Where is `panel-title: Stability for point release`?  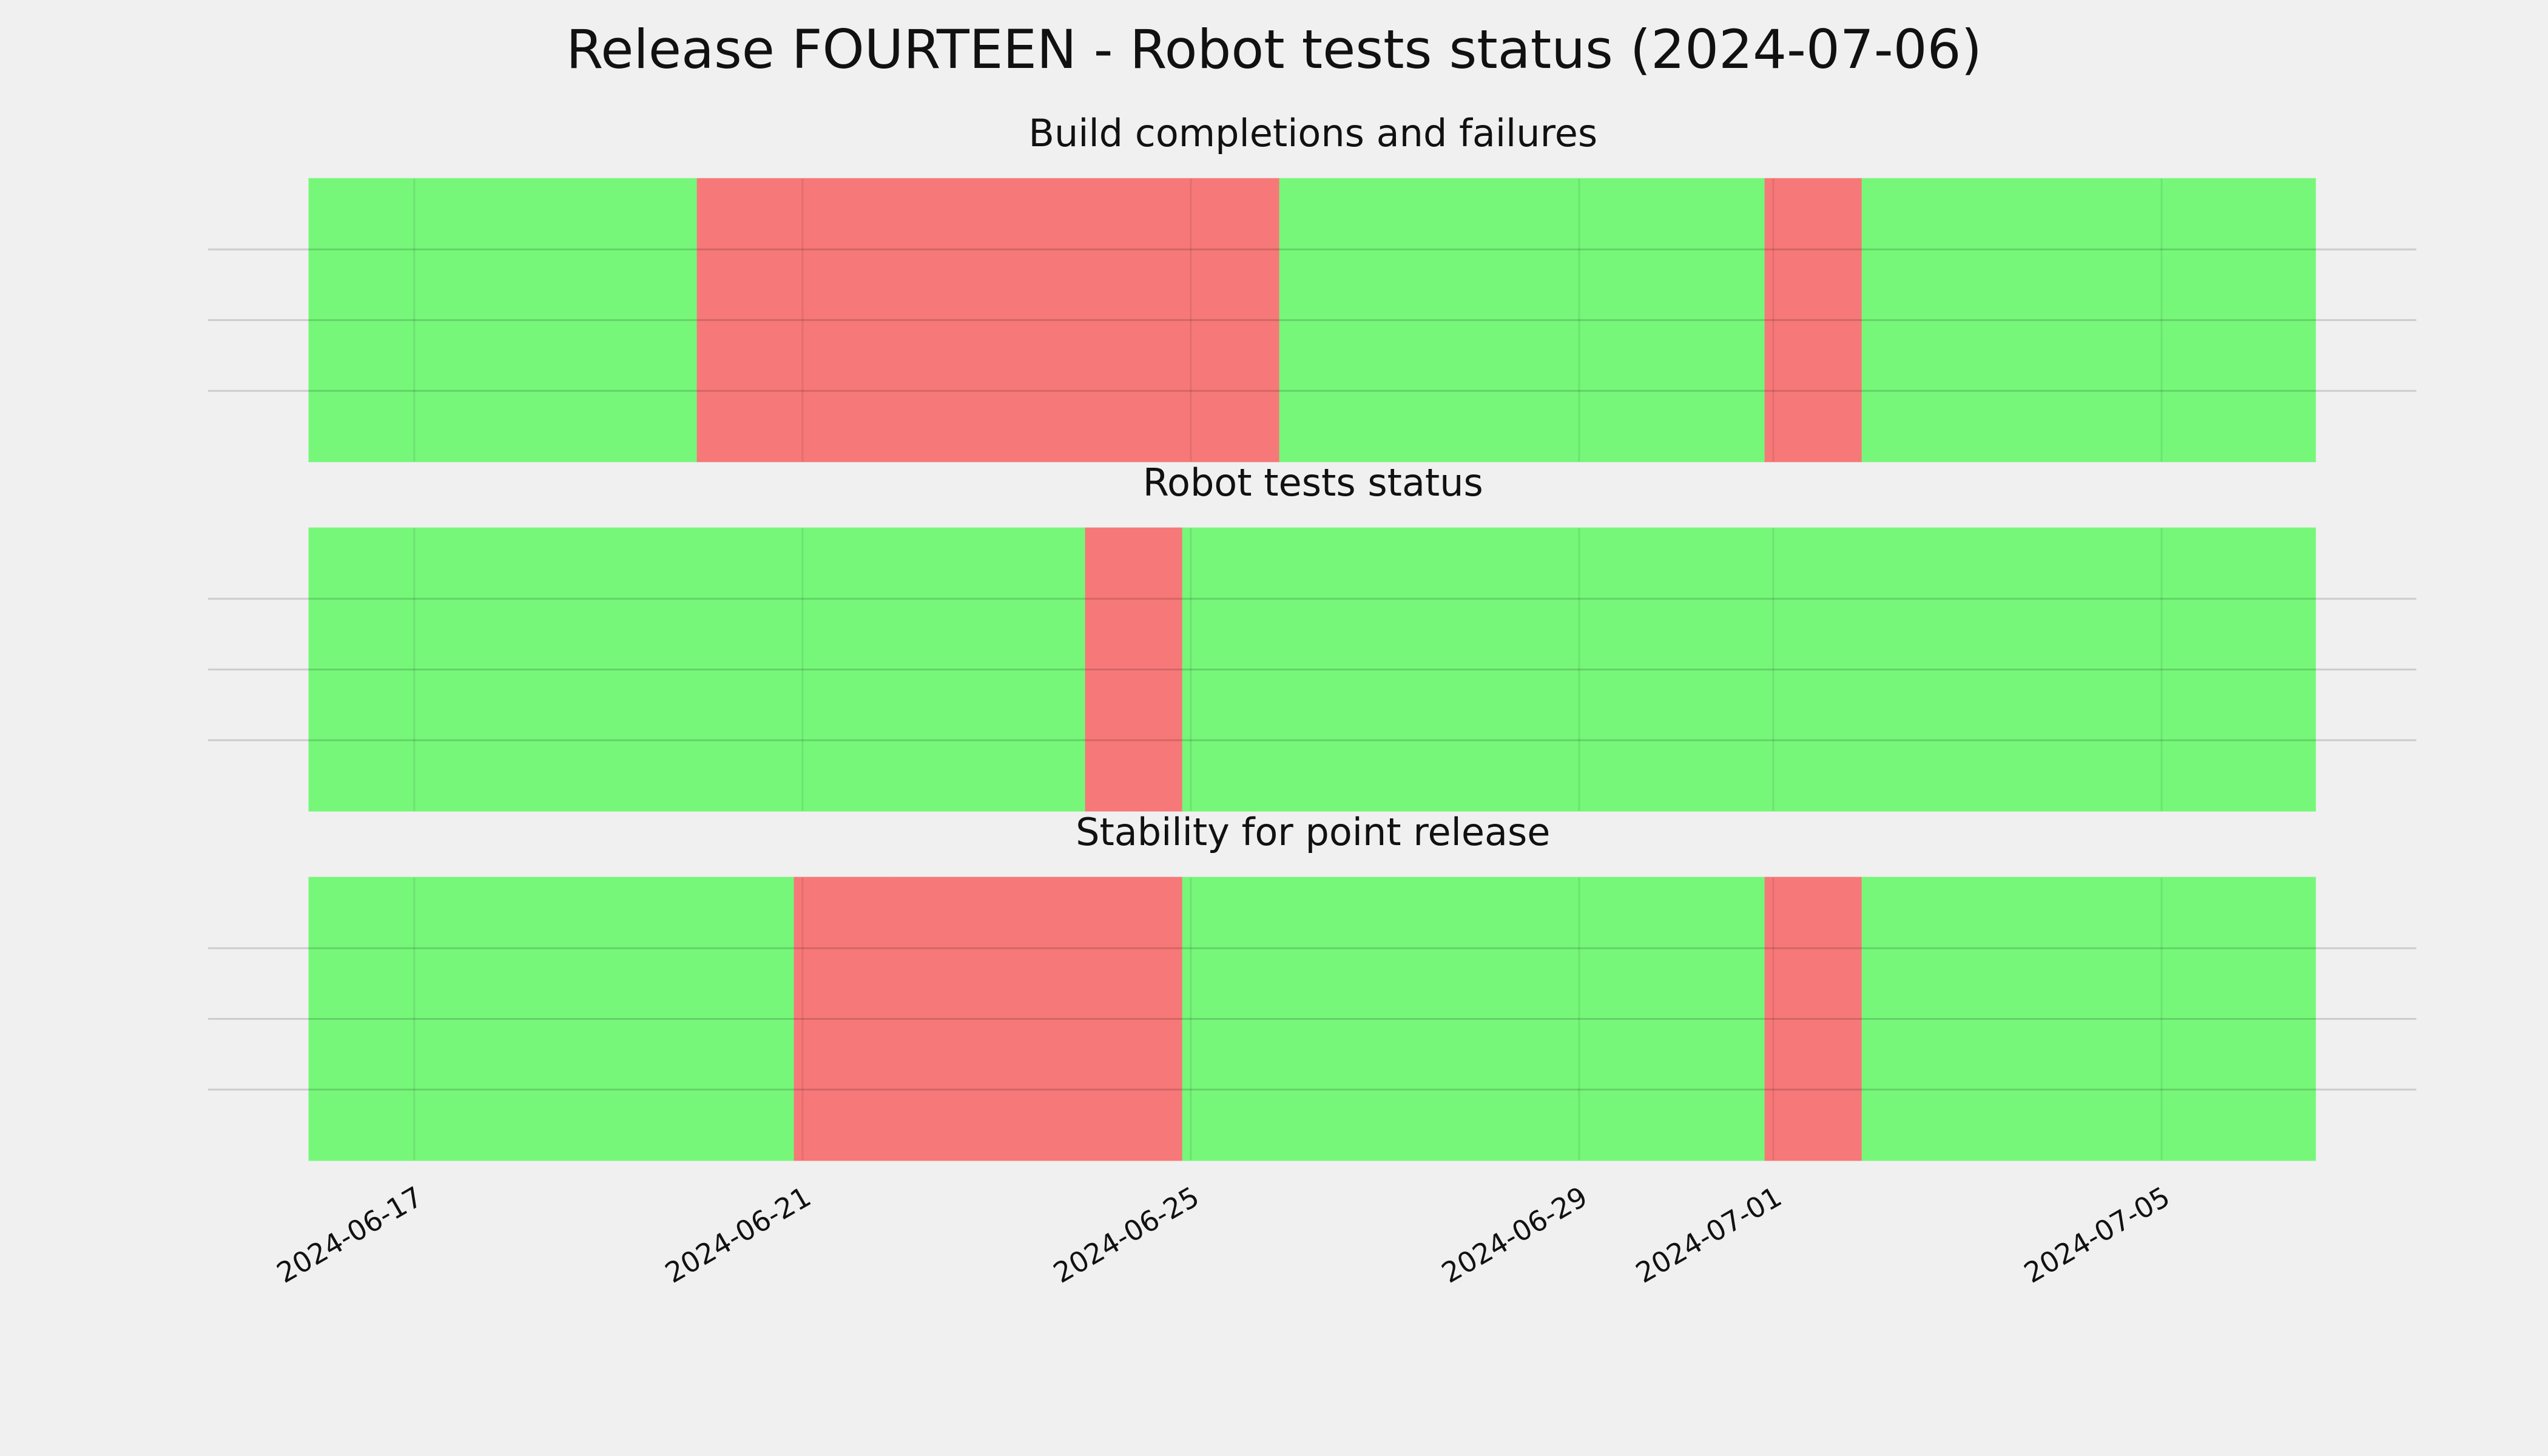 panel-title: Stability for point release is located at coordinates (1313, 832).